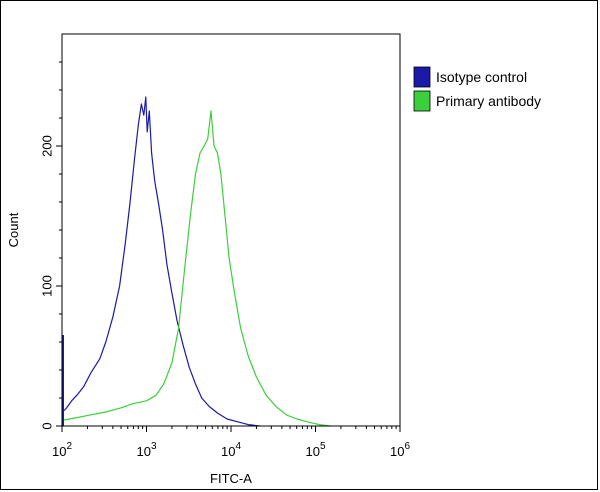  What do you see at coordinates (400, 450) in the screenshot?
I see `x-tick-label: 10⁶` at bounding box center [400, 450].